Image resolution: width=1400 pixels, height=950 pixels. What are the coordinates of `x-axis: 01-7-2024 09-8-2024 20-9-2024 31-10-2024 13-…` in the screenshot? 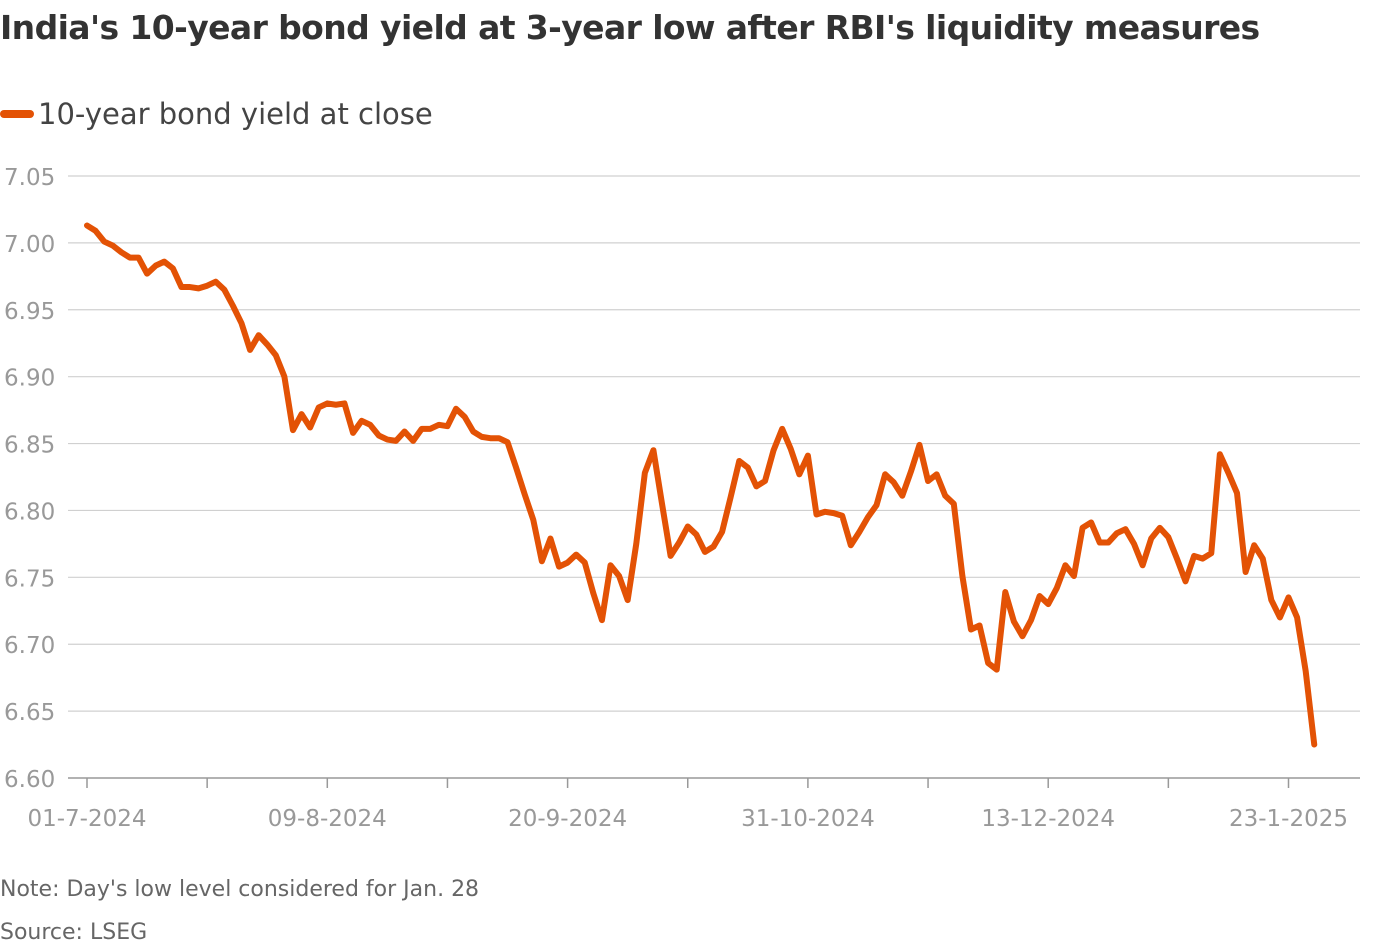 It's located at (687, 805).